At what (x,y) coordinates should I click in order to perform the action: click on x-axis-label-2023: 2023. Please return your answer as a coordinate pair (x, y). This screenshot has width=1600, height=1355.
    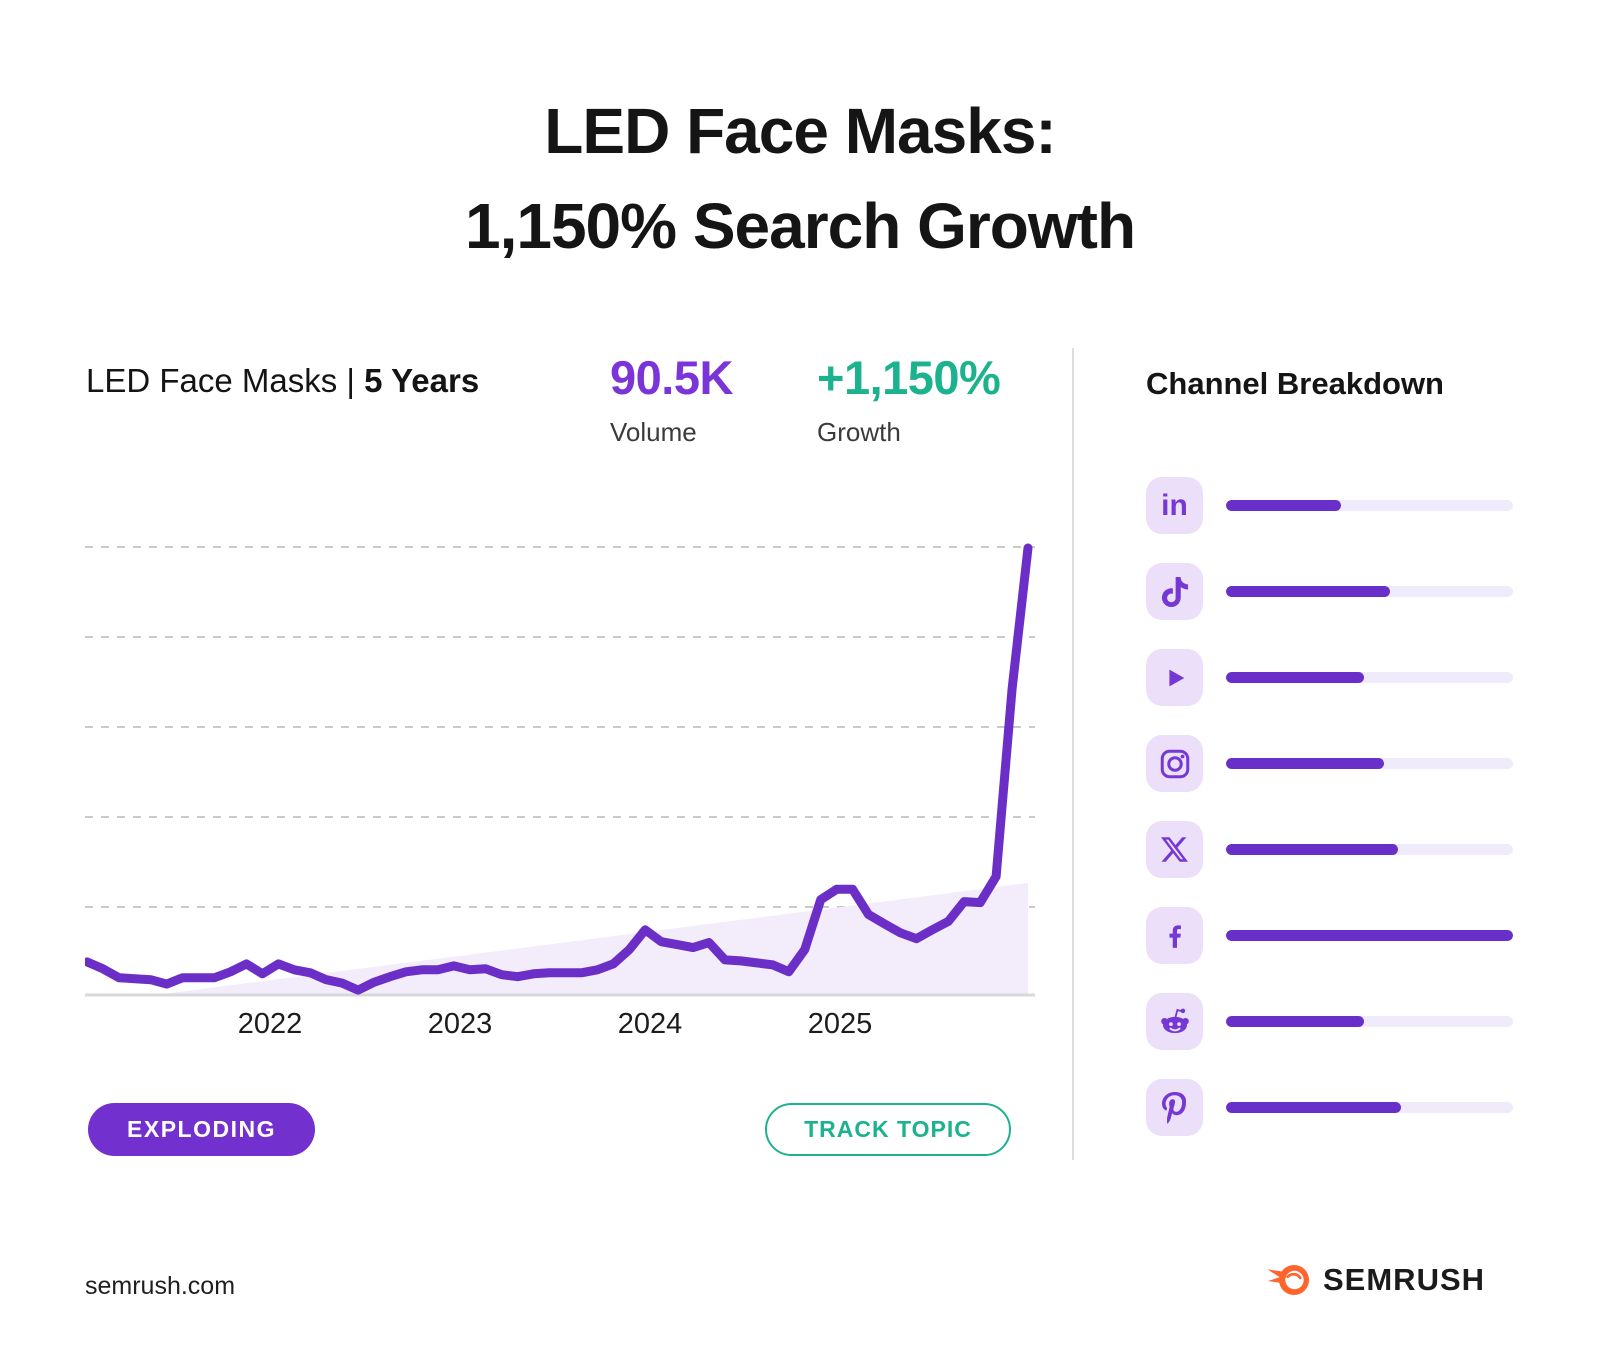
    Looking at the image, I should click on (460, 1024).